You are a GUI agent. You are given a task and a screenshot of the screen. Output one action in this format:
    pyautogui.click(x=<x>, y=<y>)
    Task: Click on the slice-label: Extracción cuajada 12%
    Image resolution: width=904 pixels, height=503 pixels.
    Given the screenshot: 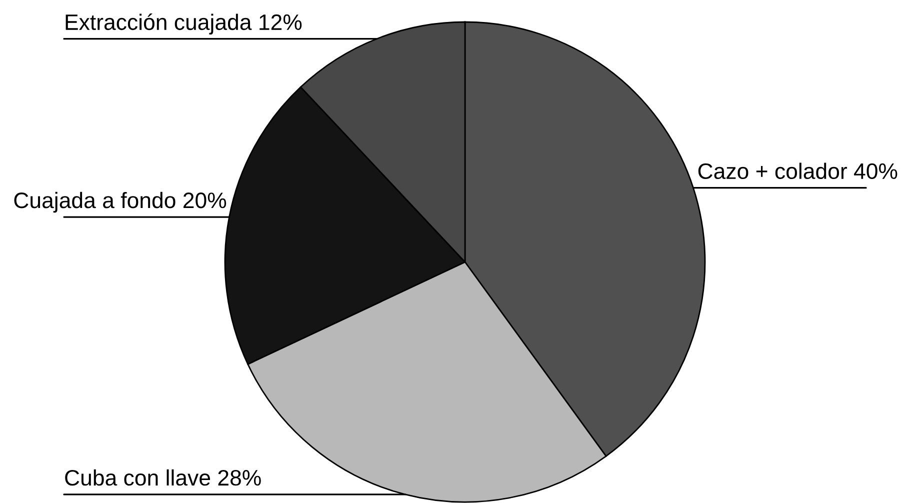 What is the action you would take?
    pyautogui.click(x=184, y=23)
    